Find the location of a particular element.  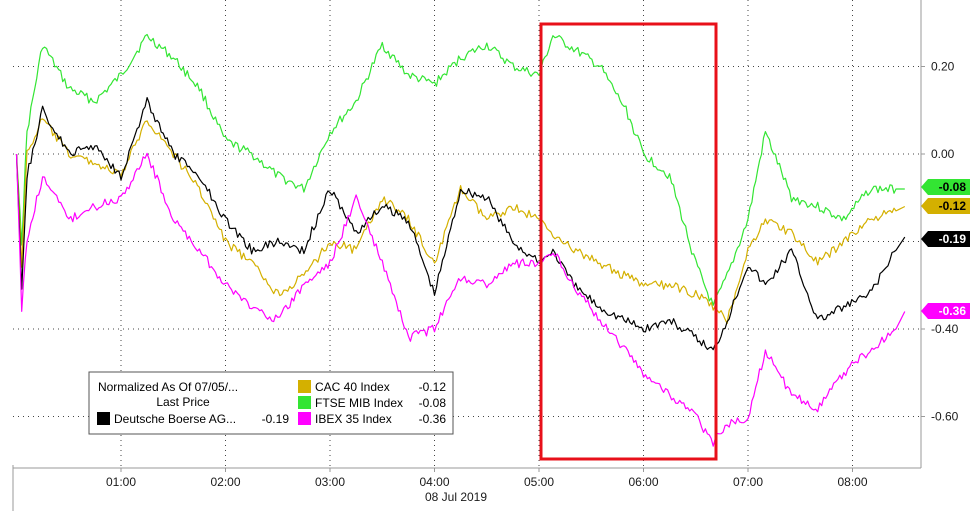

legend-swatch-cac40 is located at coordinates (304, 386).